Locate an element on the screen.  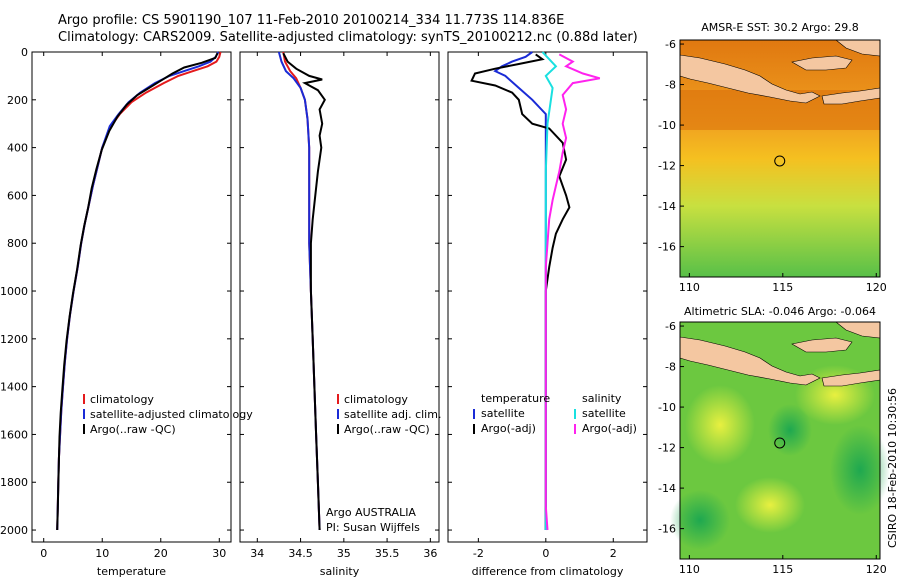
y-tick-label: 200 is located at coordinates (17, 100).